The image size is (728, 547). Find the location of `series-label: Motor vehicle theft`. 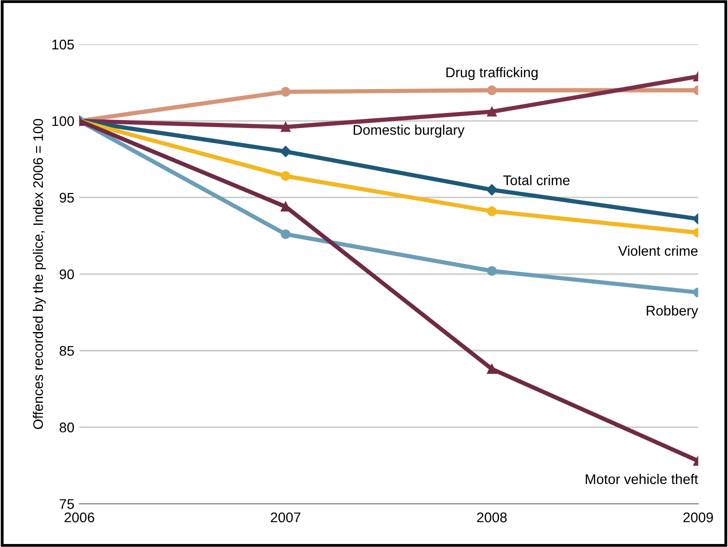

series-label: Motor vehicle theft is located at coordinates (642, 479).